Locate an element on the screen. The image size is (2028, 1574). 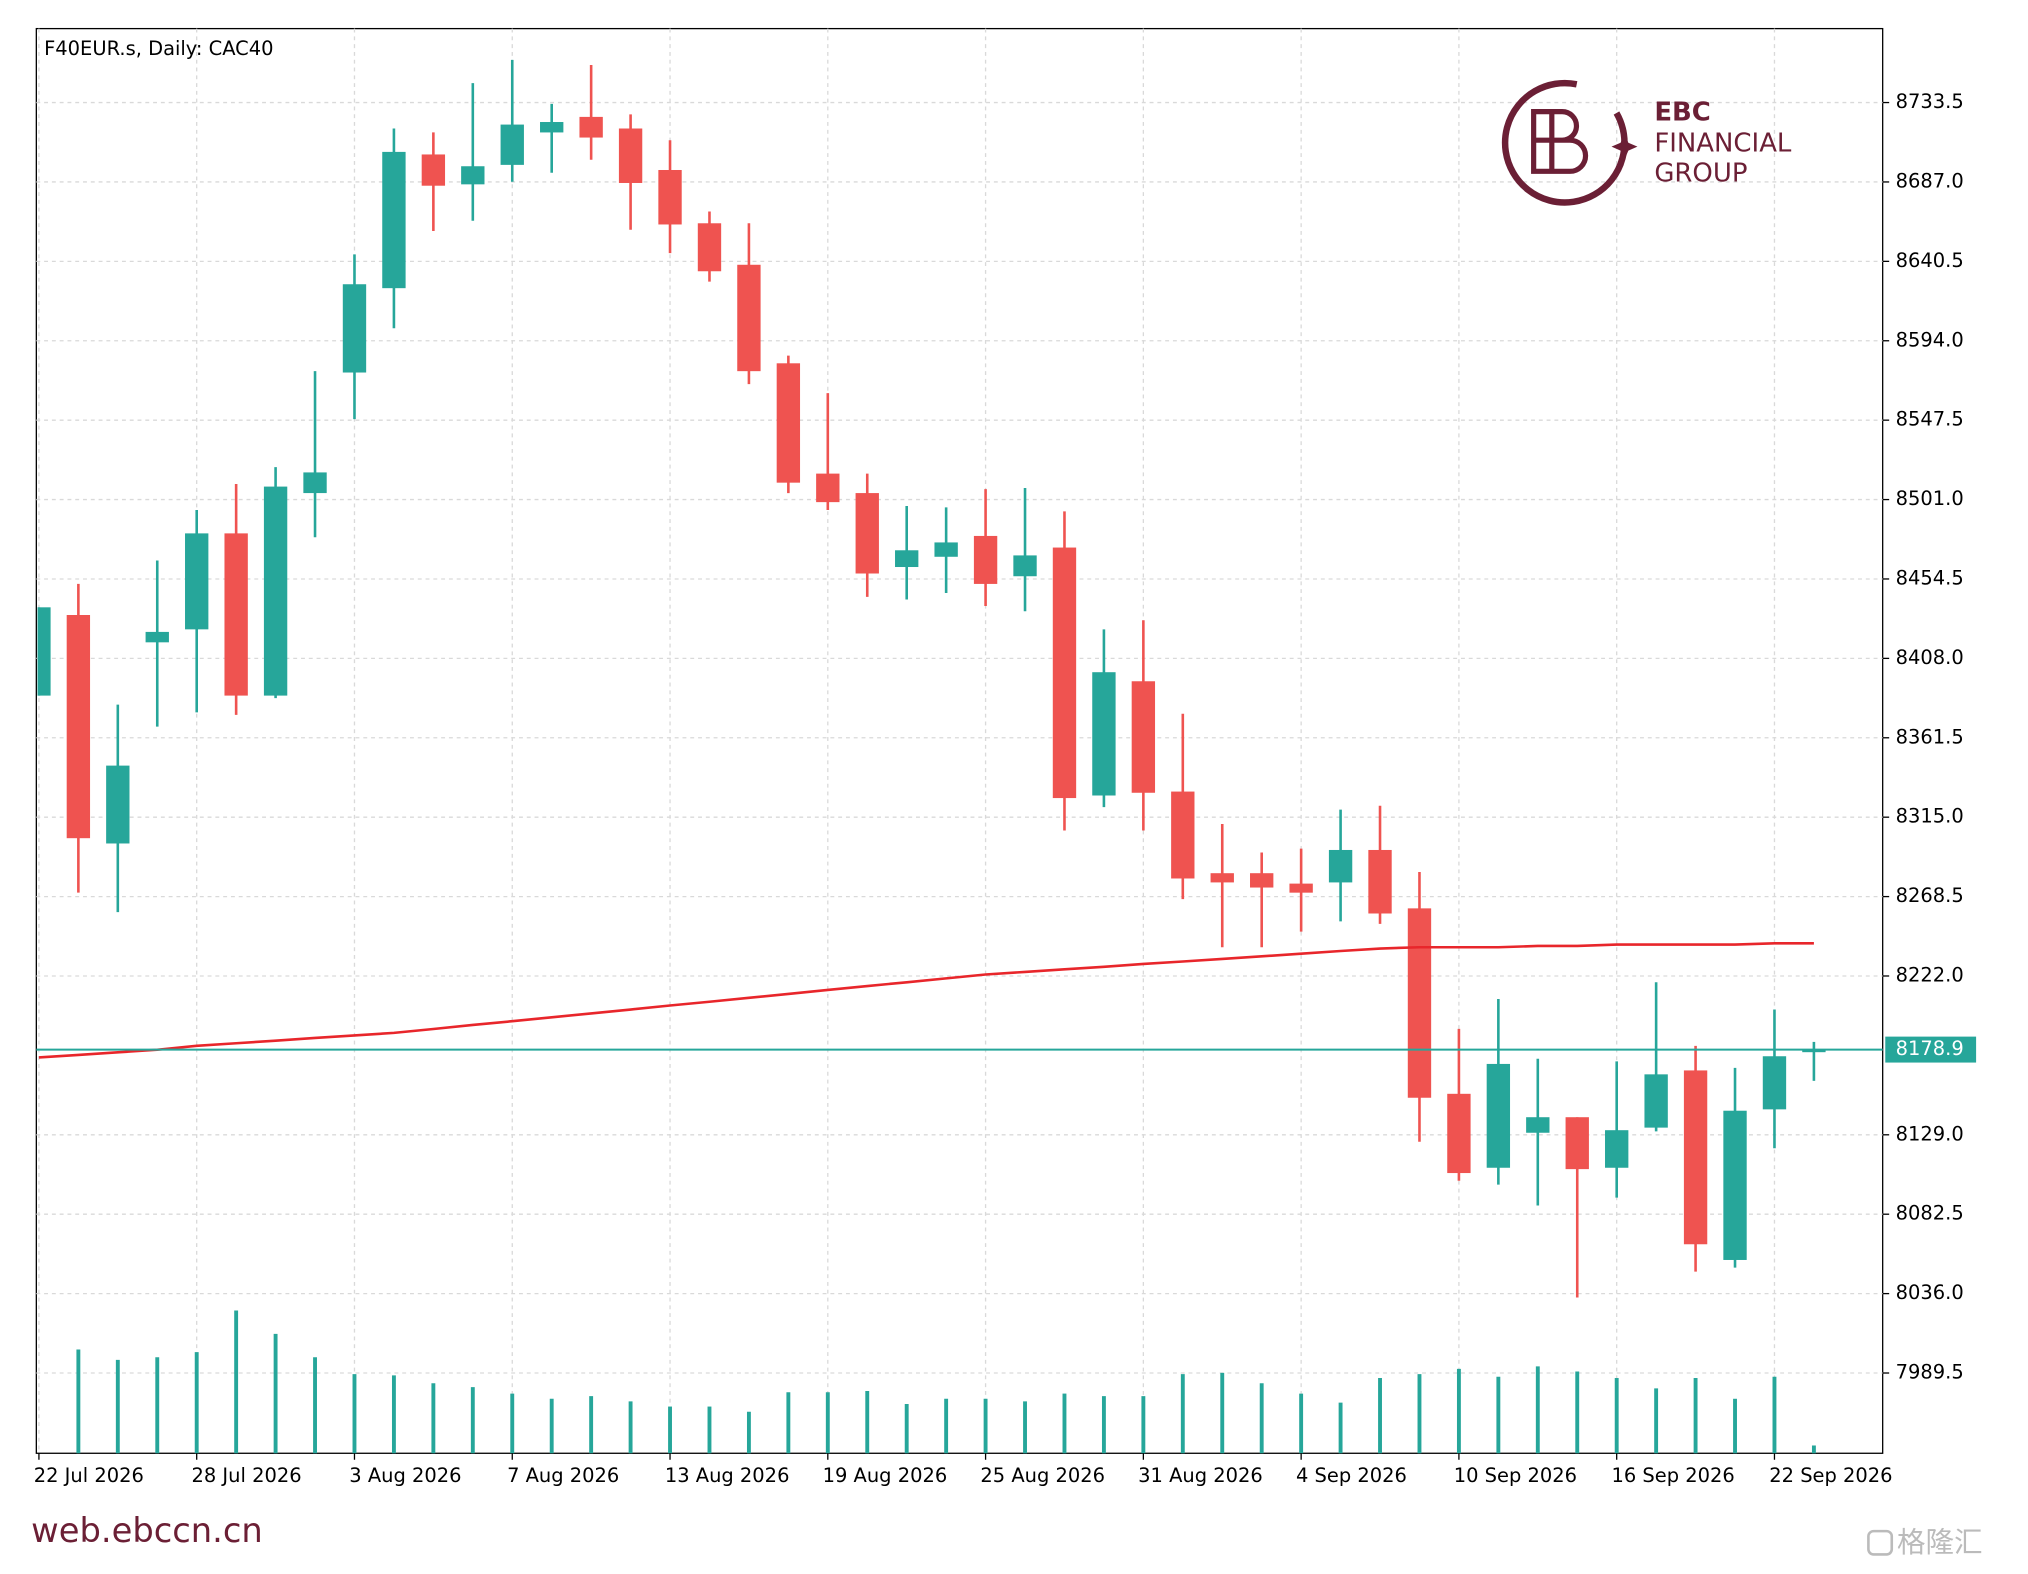
x-tick-label: 28 Jul 2026 is located at coordinates (247, 1475).